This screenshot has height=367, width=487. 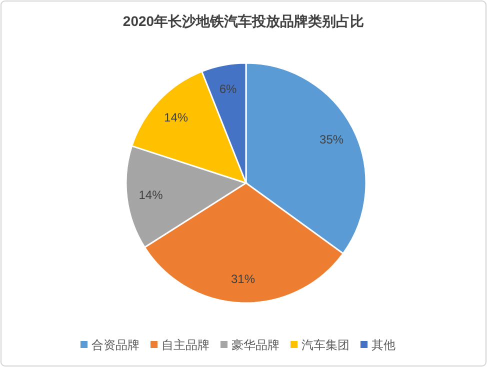 I want to click on data-label: 6%, so click(x=228, y=89).